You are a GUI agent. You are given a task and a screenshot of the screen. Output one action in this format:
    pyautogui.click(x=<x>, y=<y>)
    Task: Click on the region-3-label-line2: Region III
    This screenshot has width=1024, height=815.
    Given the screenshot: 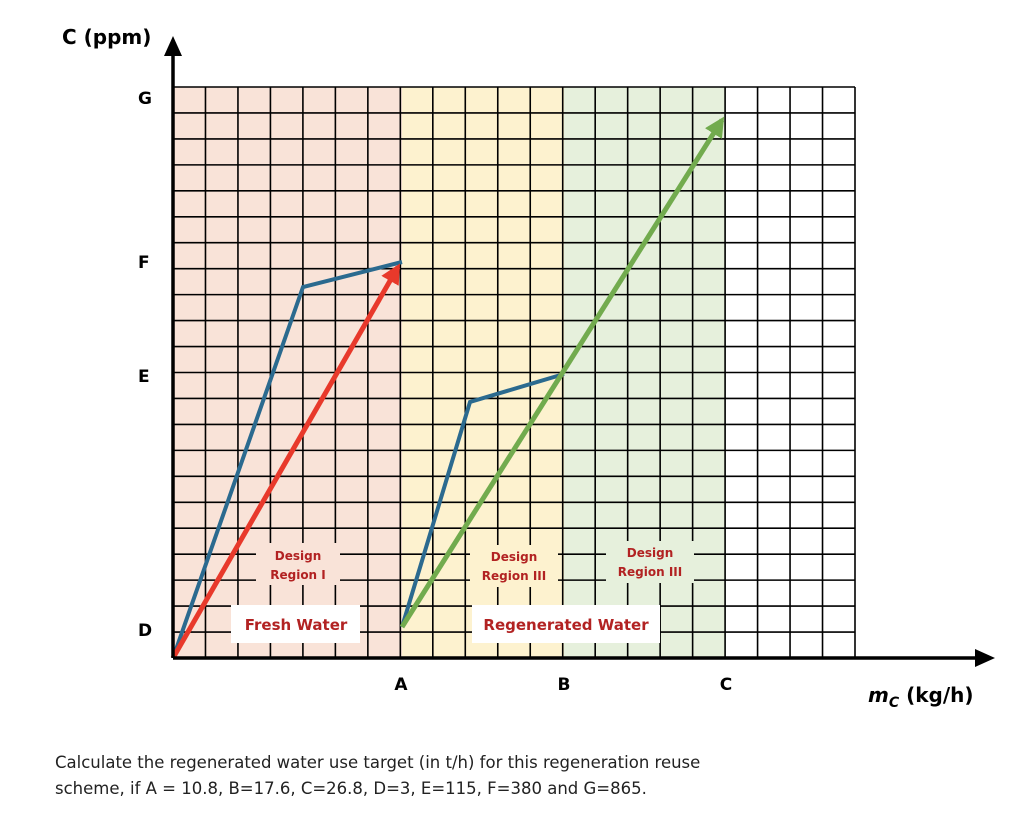 What is the action you would take?
    pyautogui.click(x=650, y=572)
    